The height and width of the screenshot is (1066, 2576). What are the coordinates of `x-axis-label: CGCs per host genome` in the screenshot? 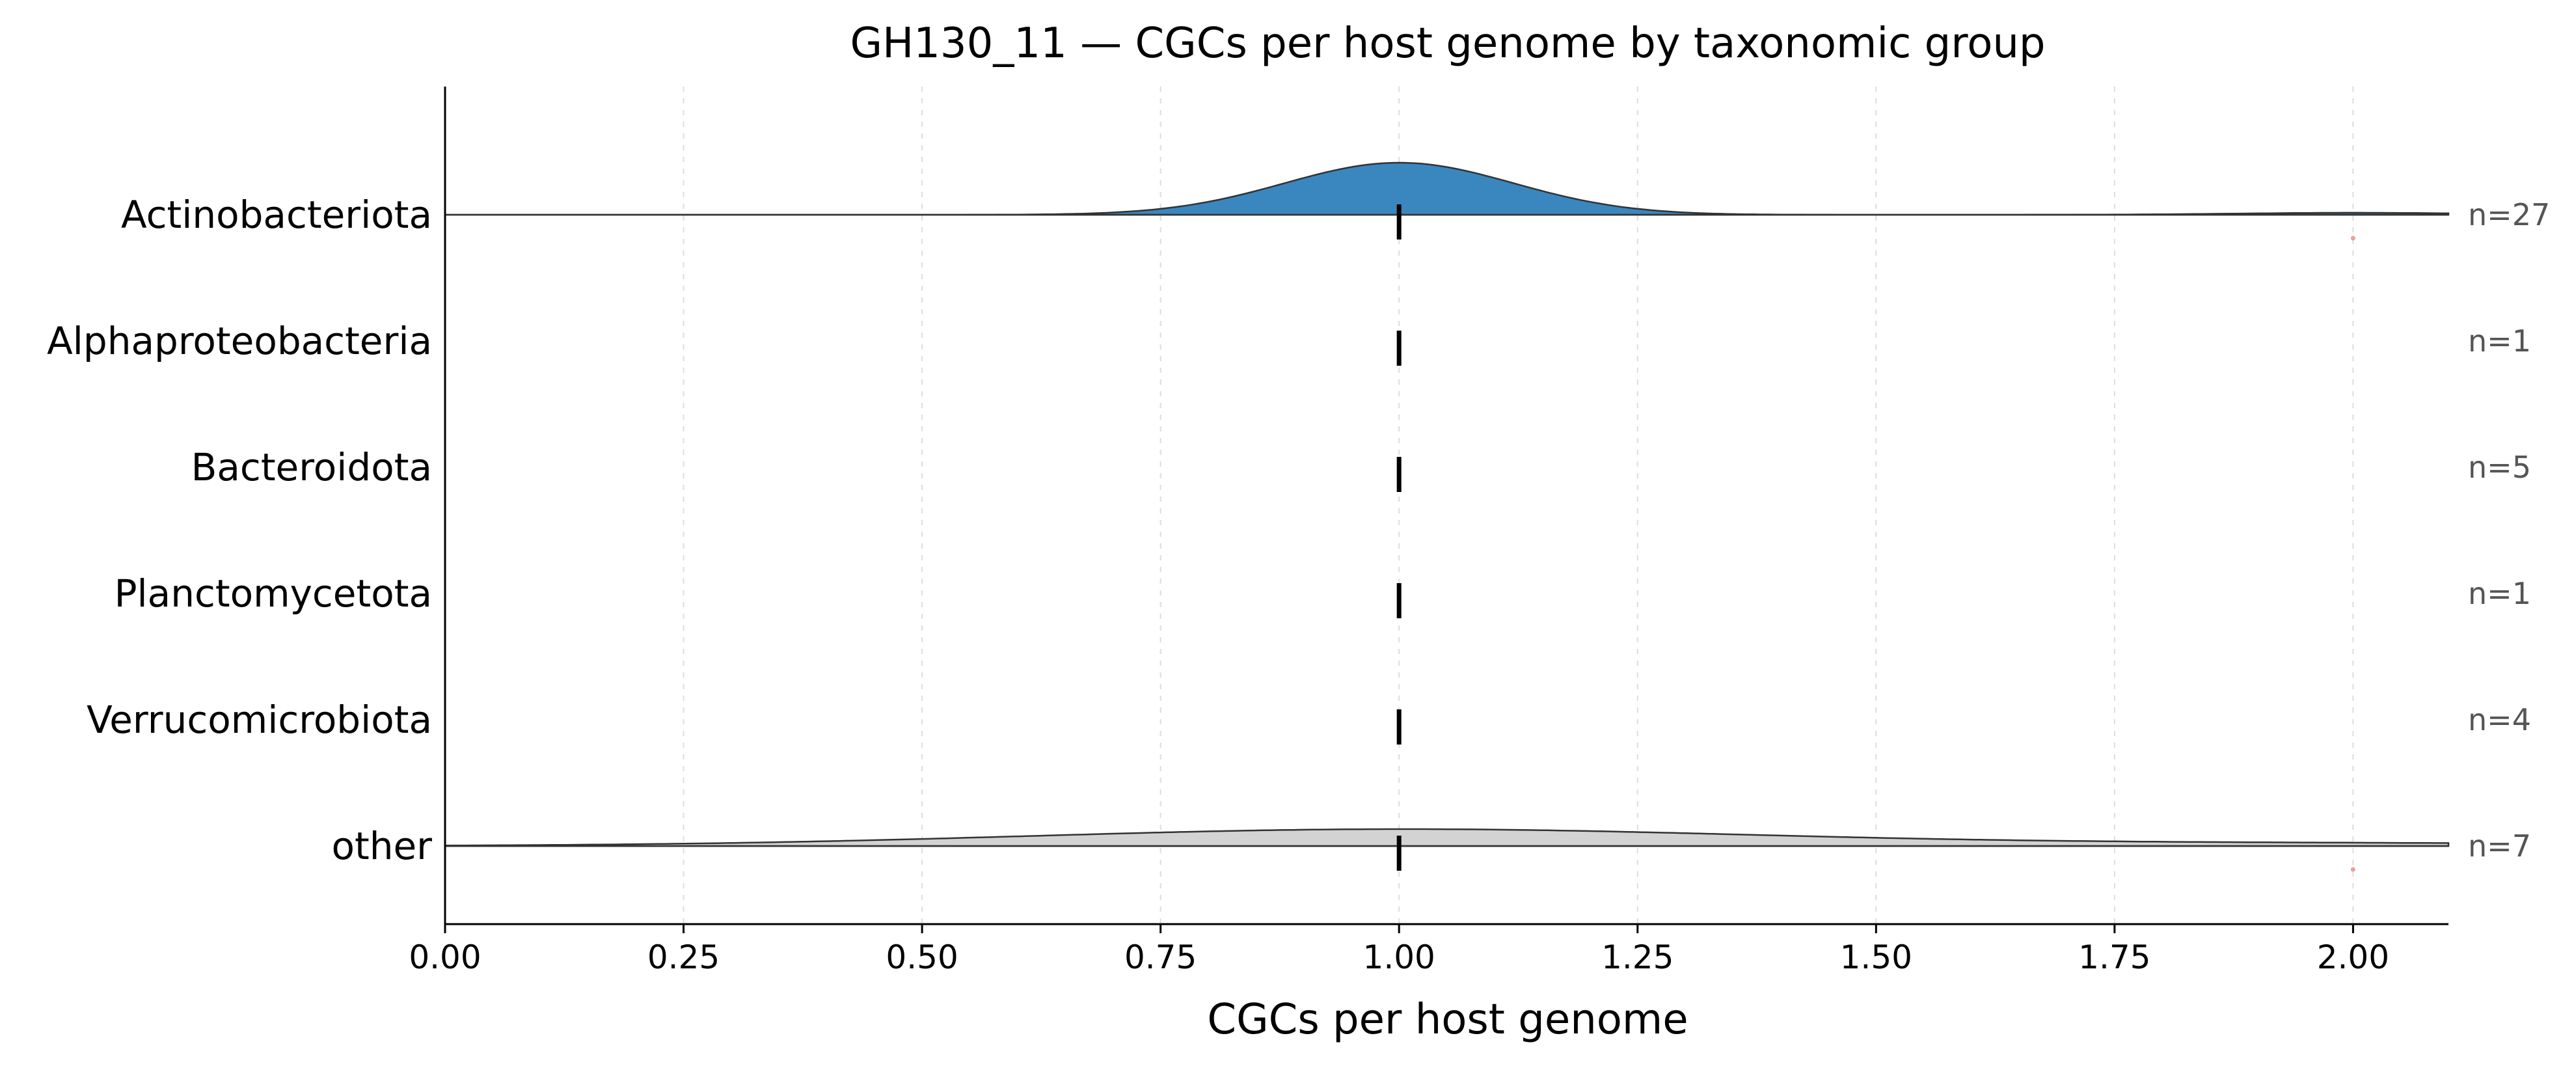 It's located at (1448, 1020).